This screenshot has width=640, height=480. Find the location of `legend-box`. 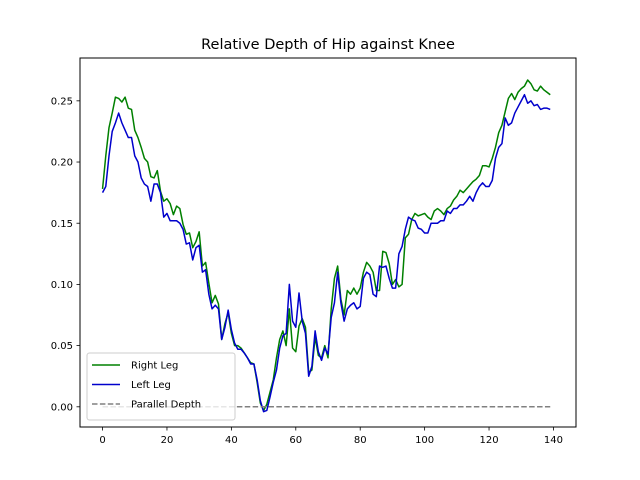

legend-box is located at coordinates (161, 386).